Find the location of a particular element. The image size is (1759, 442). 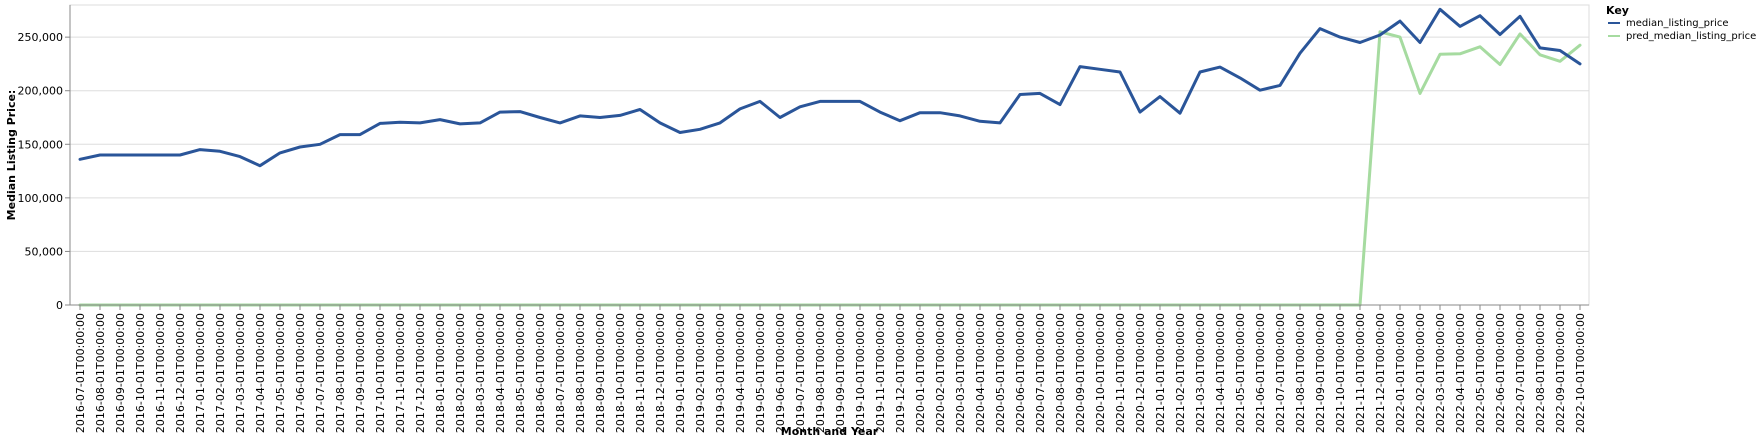

x-tick-label: 2021-11-01T00:00:00 is located at coordinates (1360, 373).